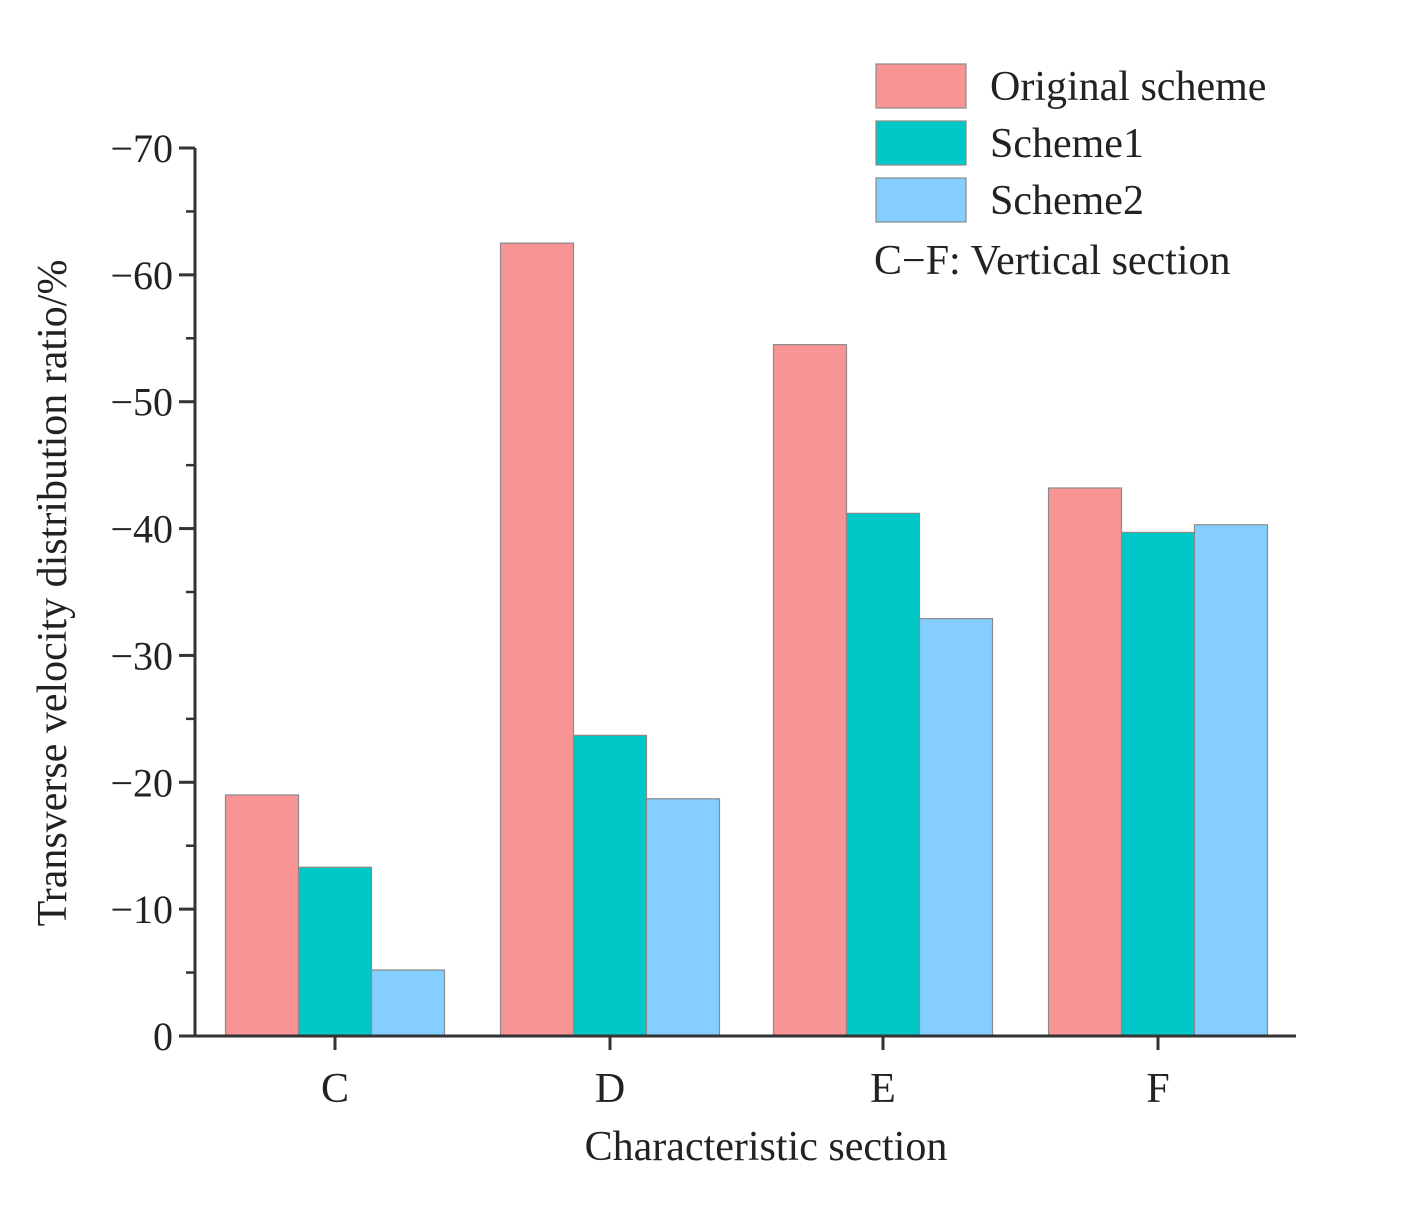  What do you see at coordinates (921, 200) in the screenshot?
I see `legend-swatch-scheme2` at bounding box center [921, 200].